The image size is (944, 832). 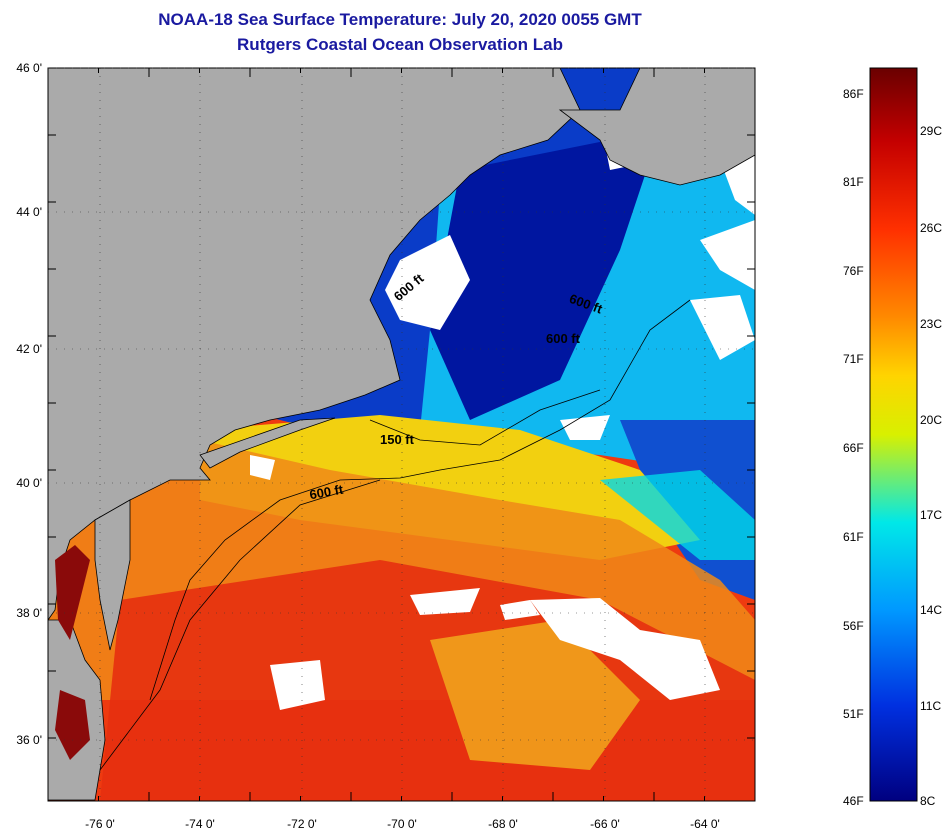 What do you see at coordinates (29, 212) in the screenshot?
I see `latitude-label: 44 0'` at bounding box center [29, 212].